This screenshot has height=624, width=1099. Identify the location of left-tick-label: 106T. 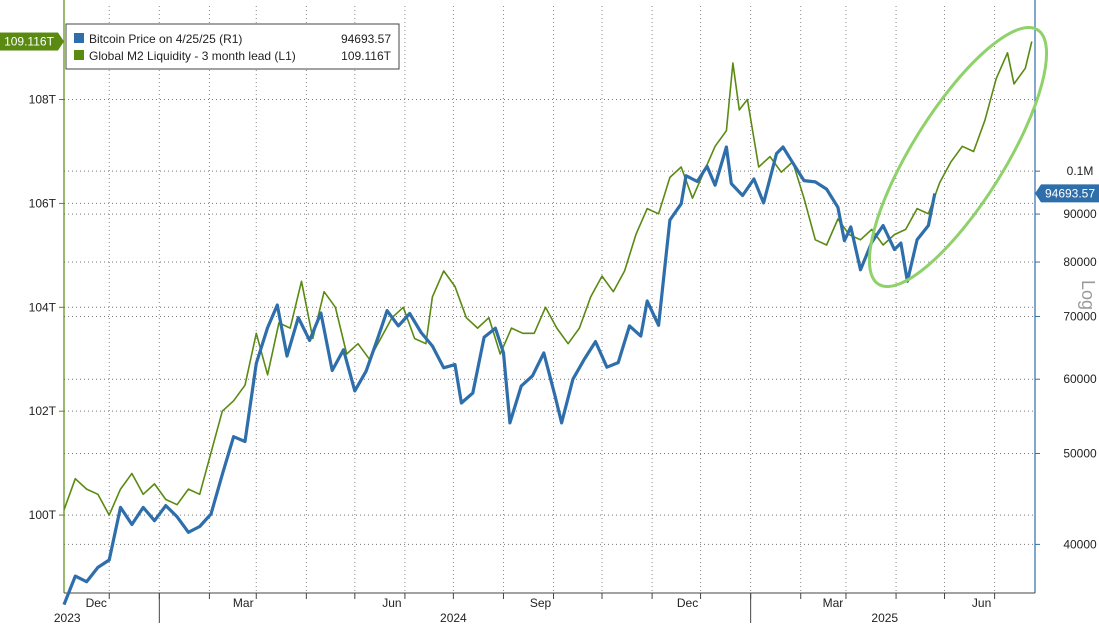
(43, 203).